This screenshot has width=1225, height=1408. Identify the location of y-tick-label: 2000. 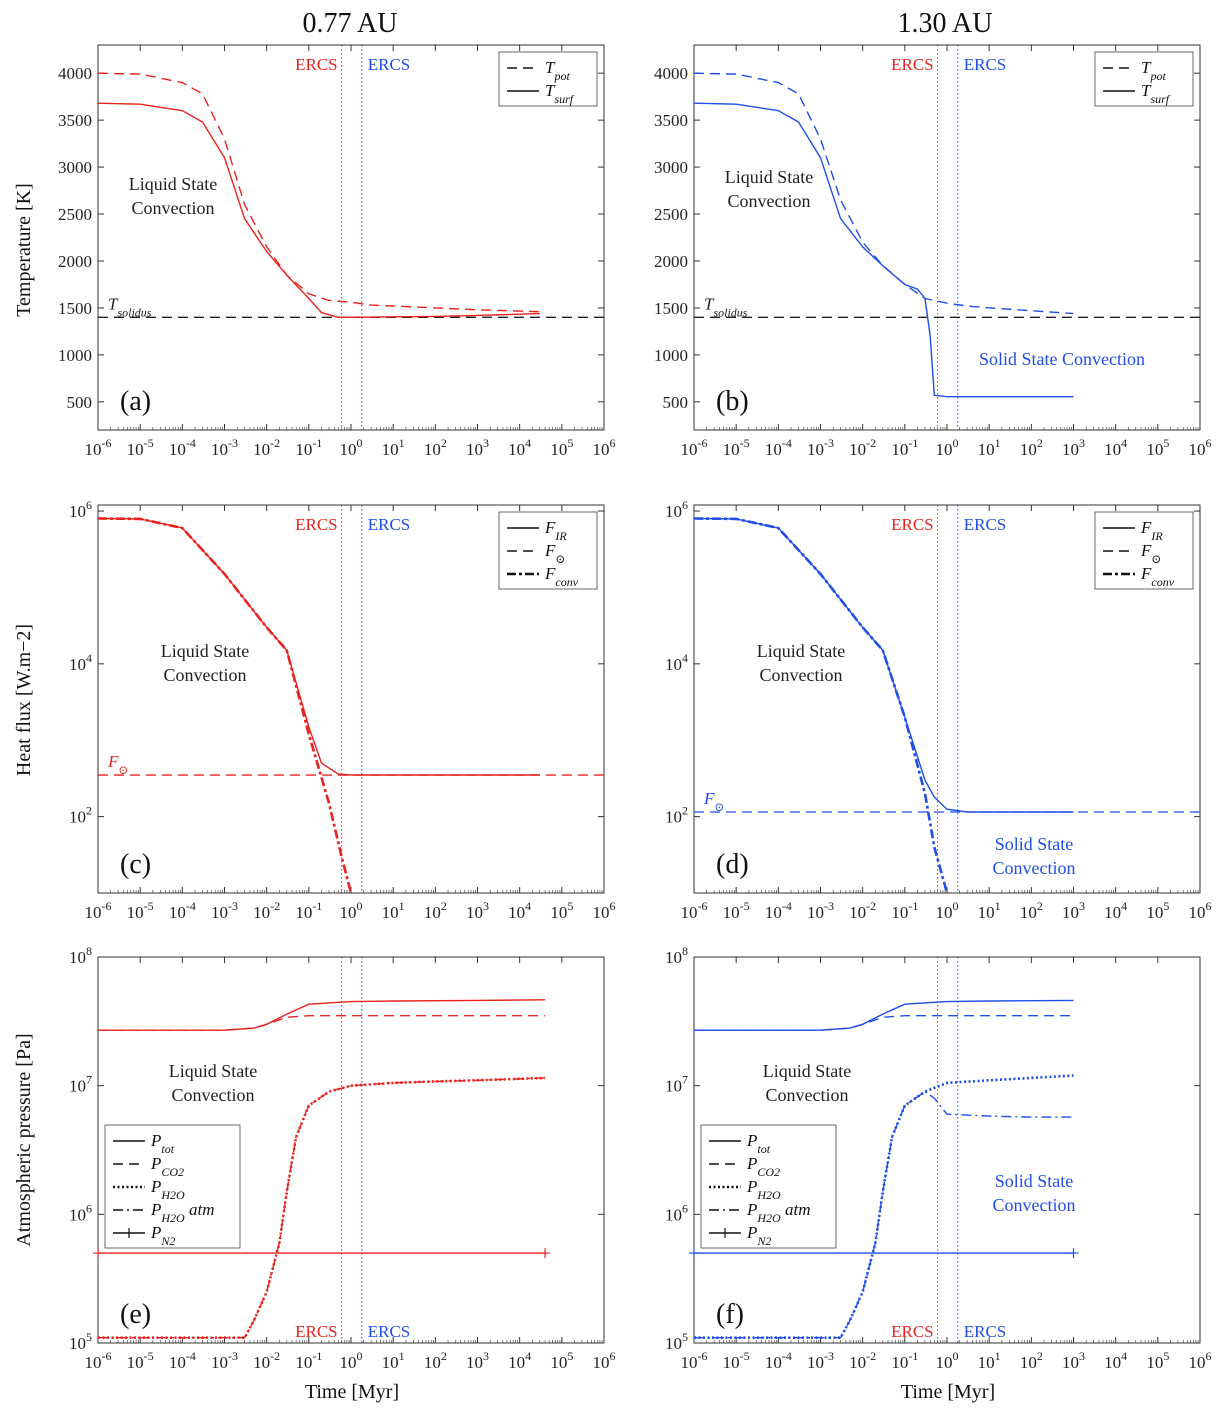
(671, 261).